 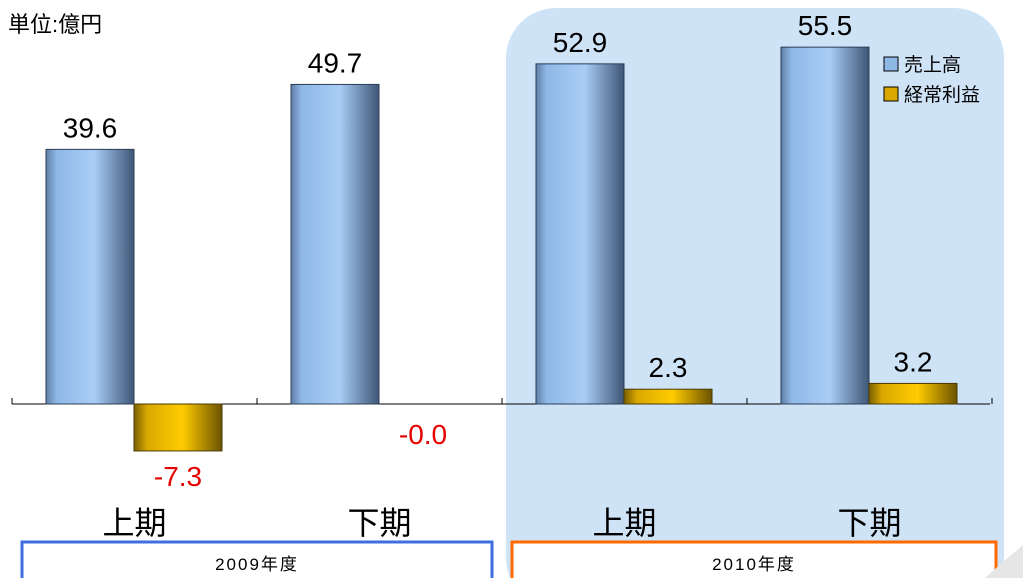 I want to click on group-label: 2010年度, so click(x=754, y=564).